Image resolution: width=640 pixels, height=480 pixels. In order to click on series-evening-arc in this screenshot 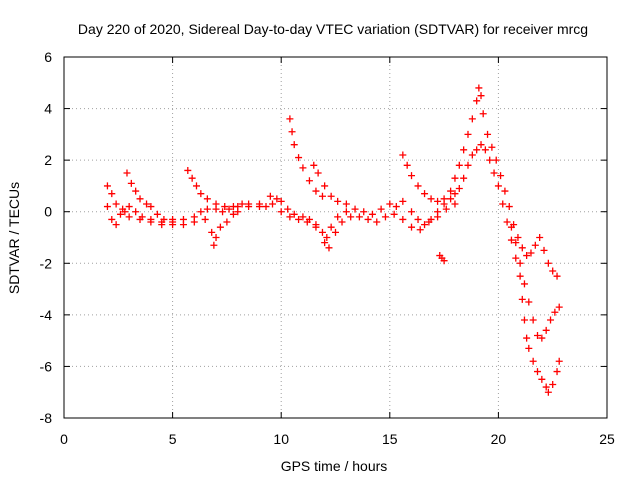, I will do `click(420, 178)`.